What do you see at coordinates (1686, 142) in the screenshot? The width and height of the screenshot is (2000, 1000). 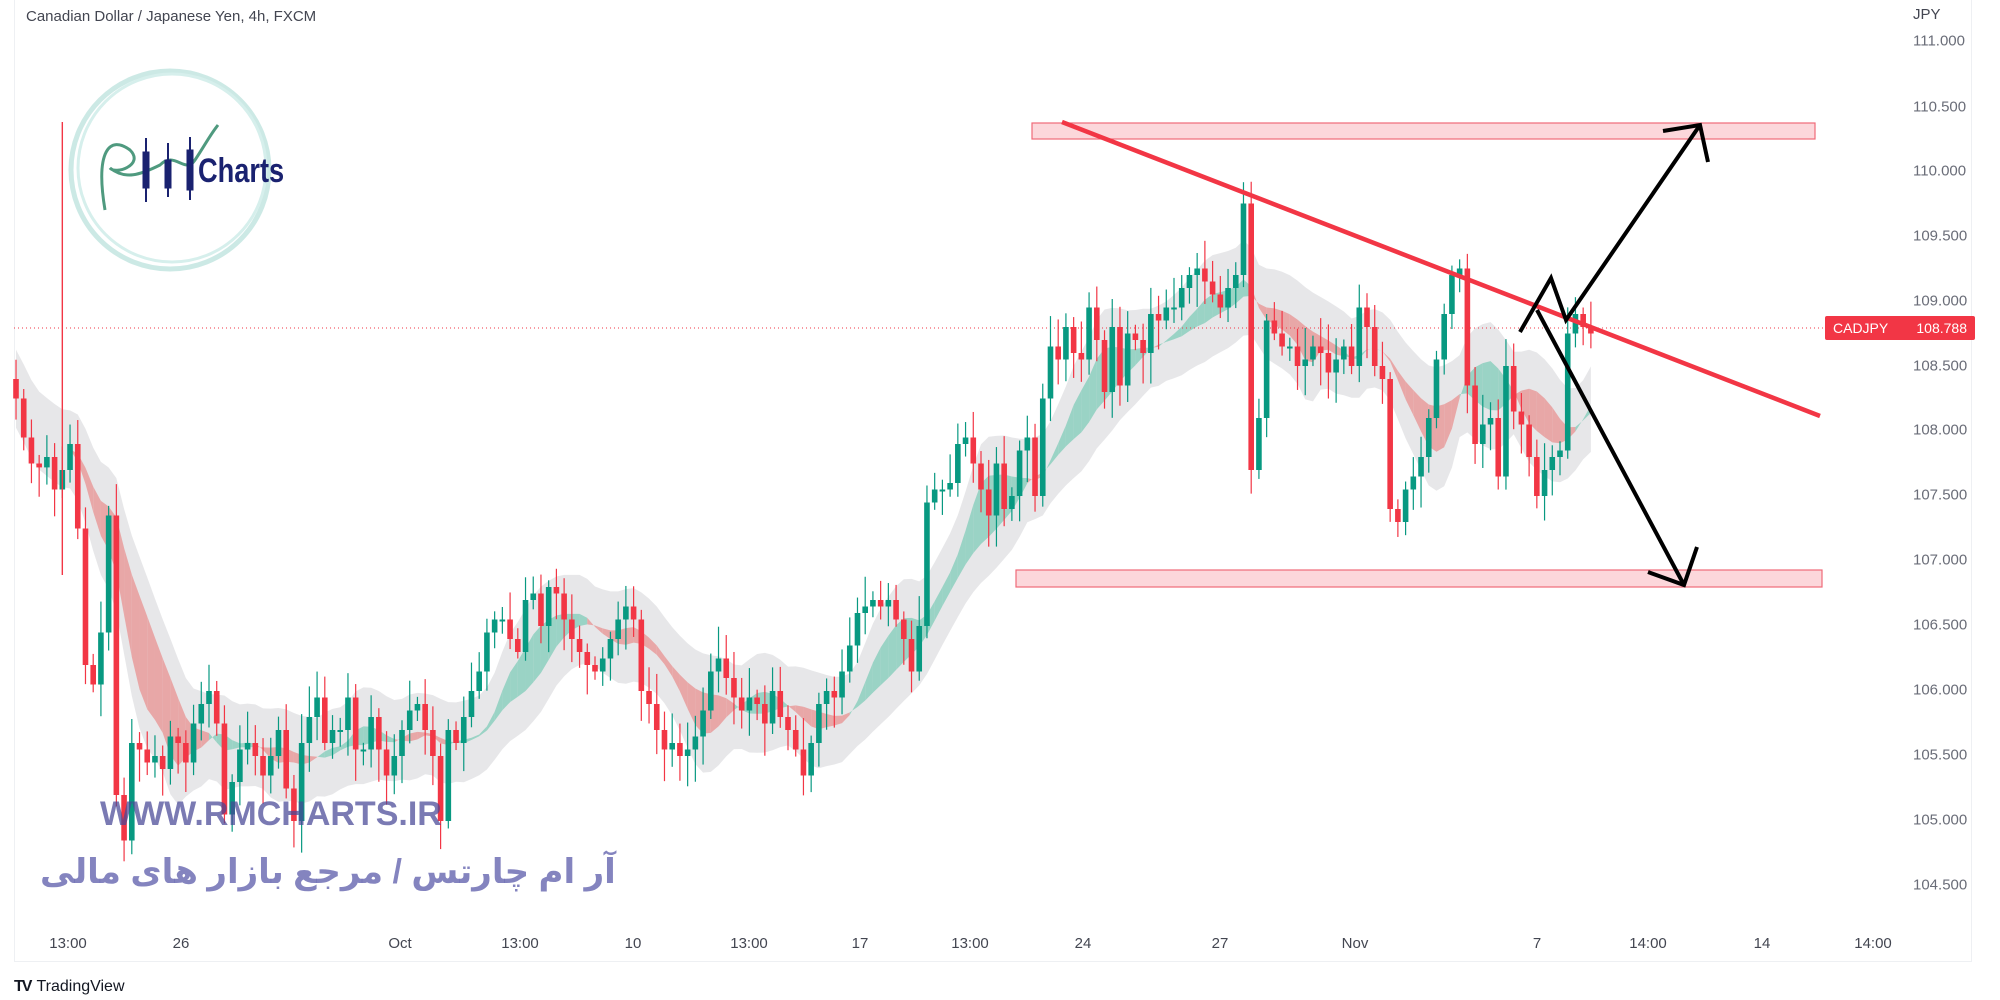 I see `arrow-up-head-icon` at bounding box center [1686, 142].